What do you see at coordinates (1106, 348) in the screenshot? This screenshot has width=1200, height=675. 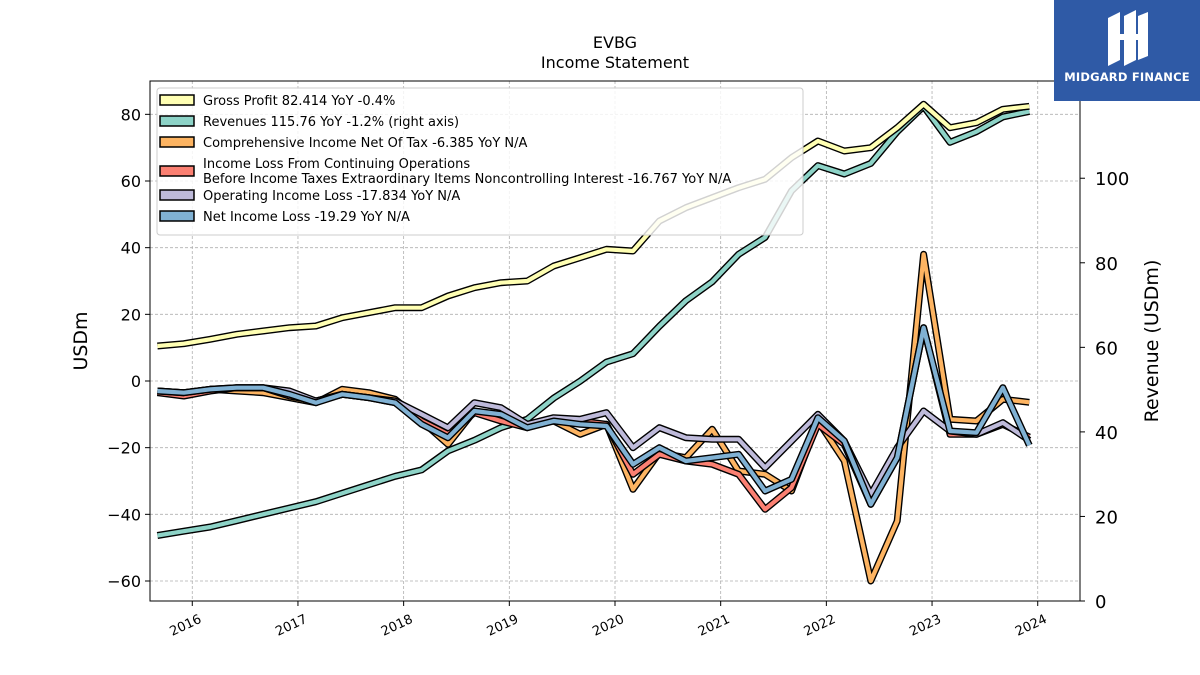 I see `y2-tick-label: 60` at bounding box center [1106, 348].